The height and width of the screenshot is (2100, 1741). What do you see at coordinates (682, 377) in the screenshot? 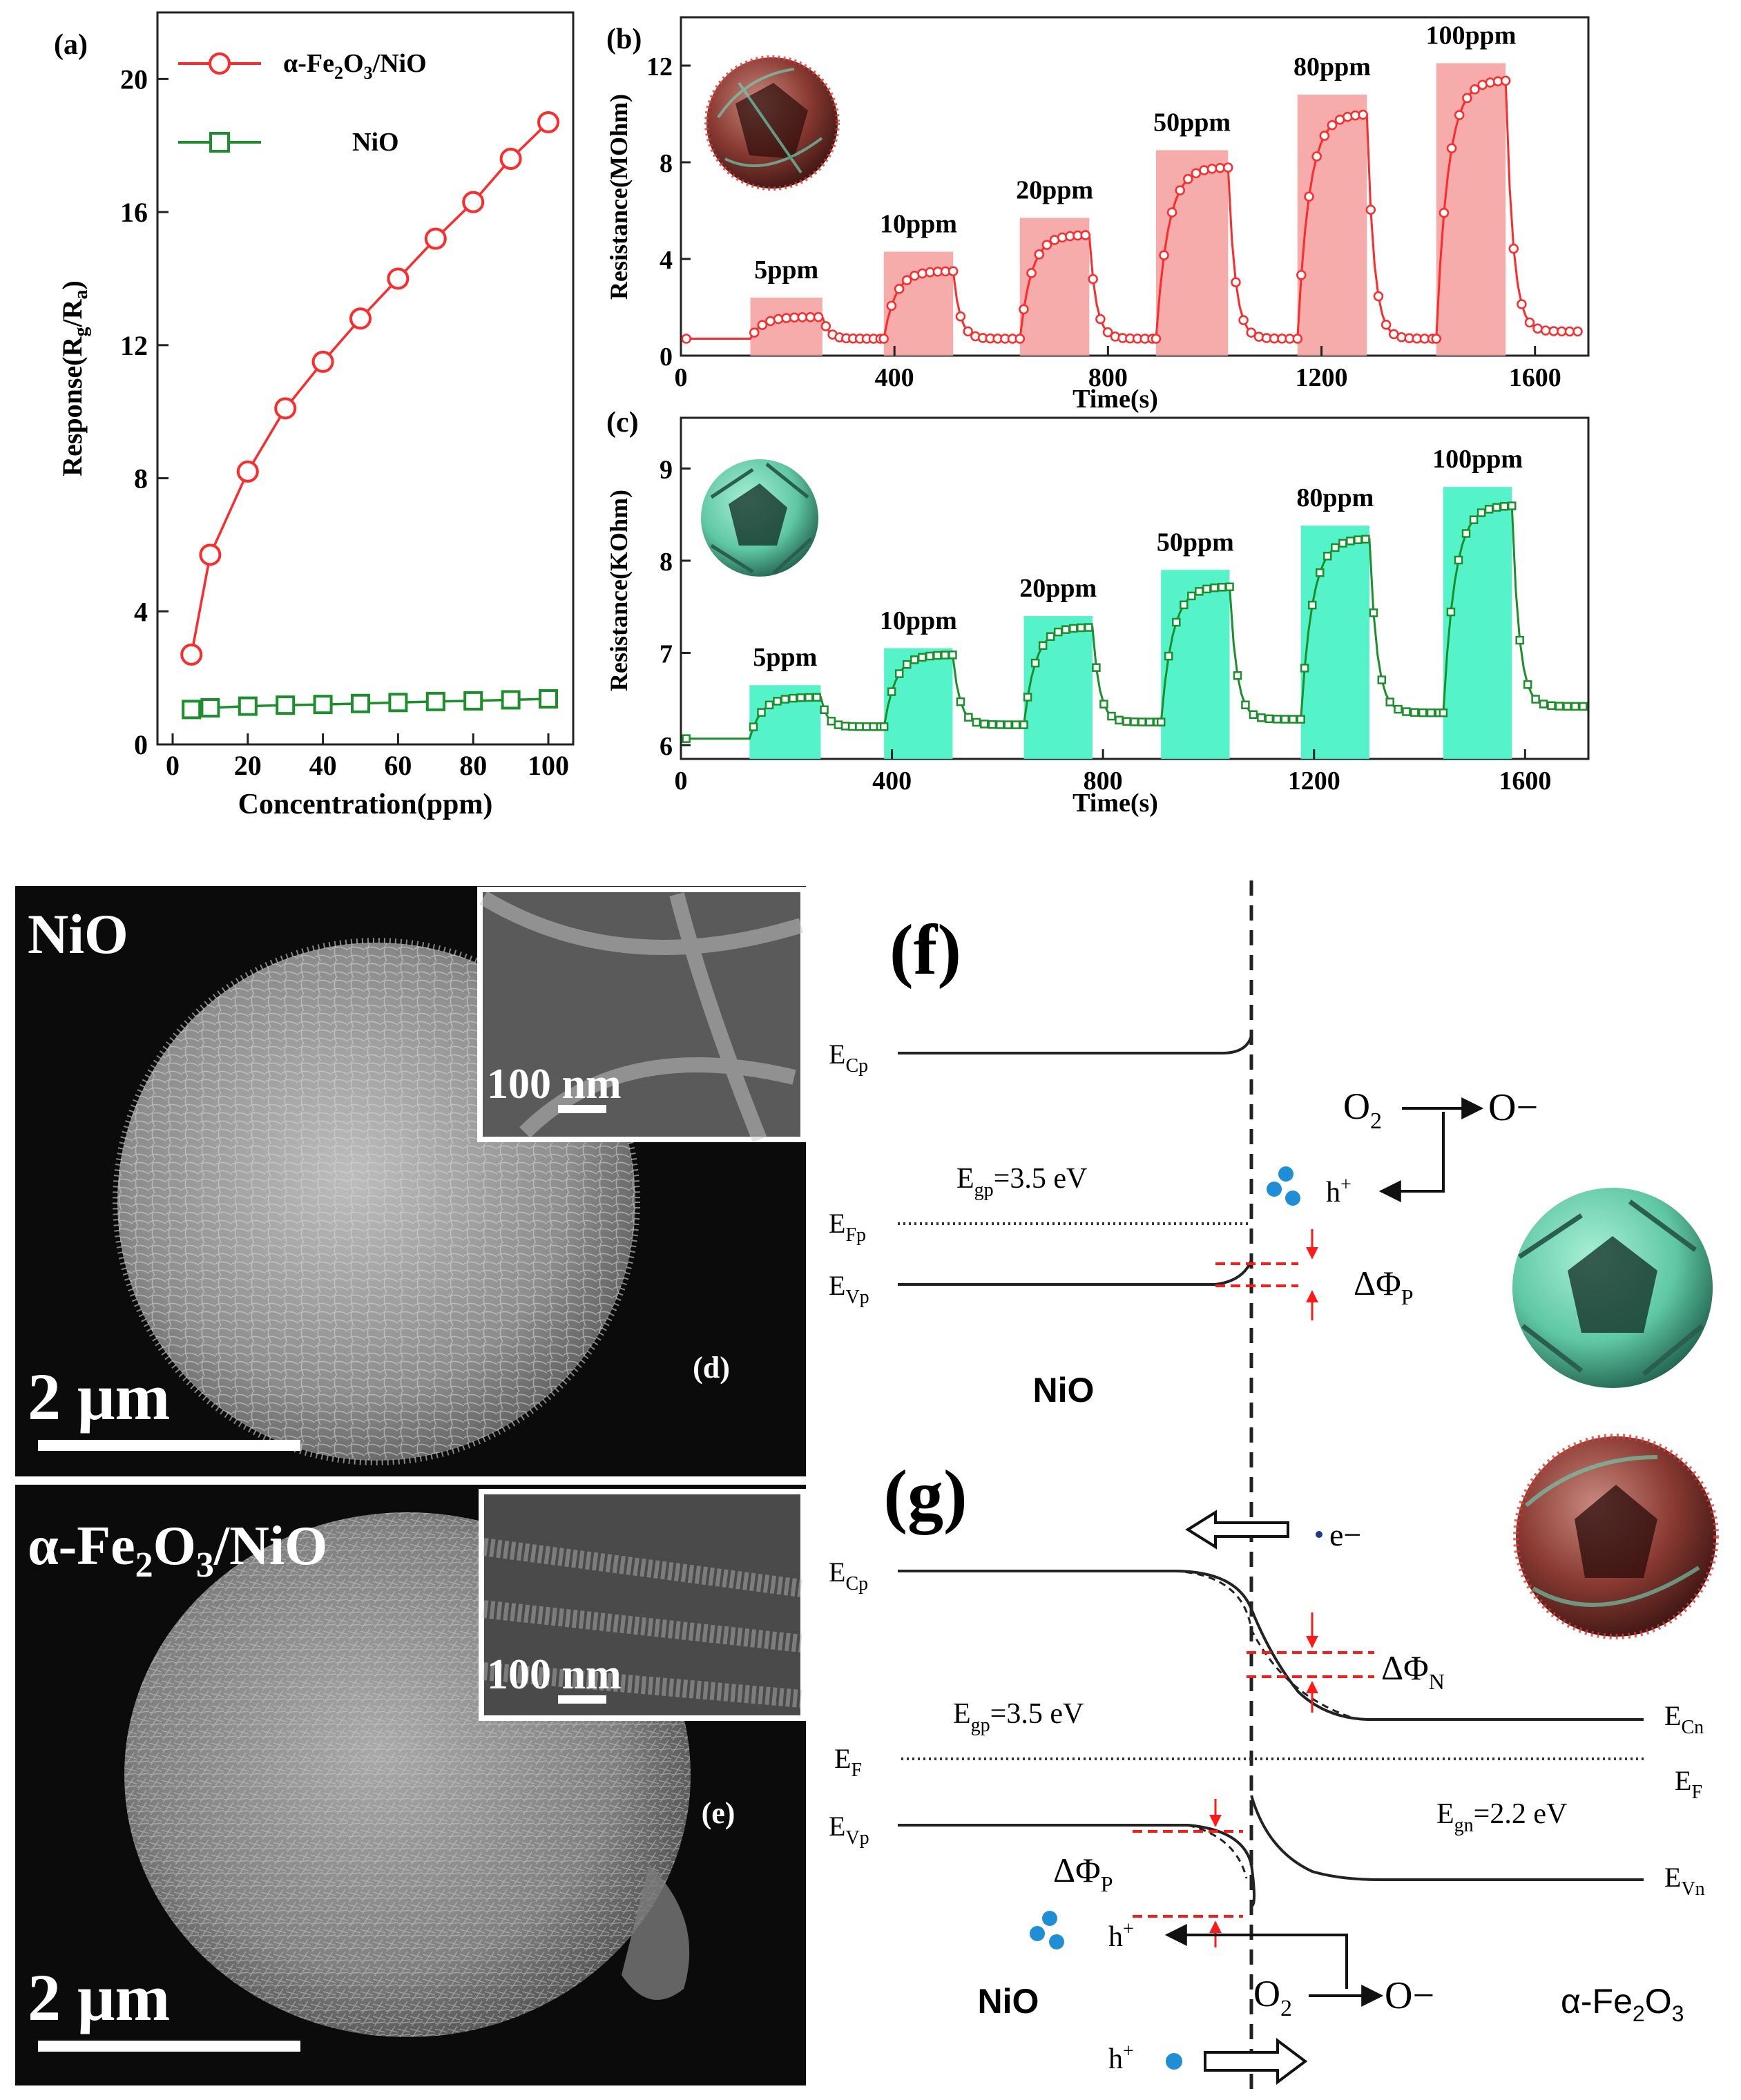
I see `b-xtick-label: 0` at bounding box center [682, 377].